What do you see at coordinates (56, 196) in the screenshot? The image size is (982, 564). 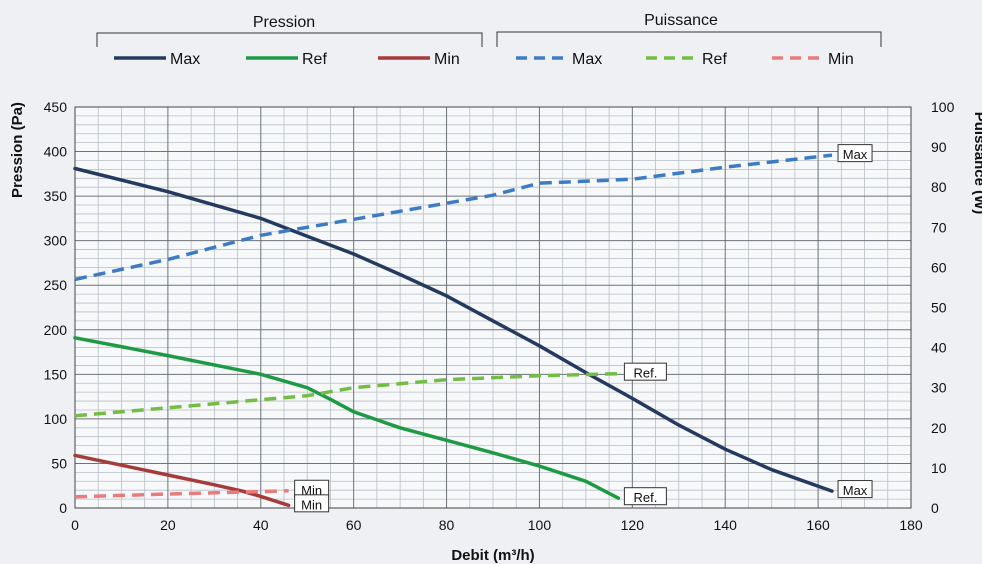 I see `y-left-tick-label: 350` at bounding box center [56, 196].